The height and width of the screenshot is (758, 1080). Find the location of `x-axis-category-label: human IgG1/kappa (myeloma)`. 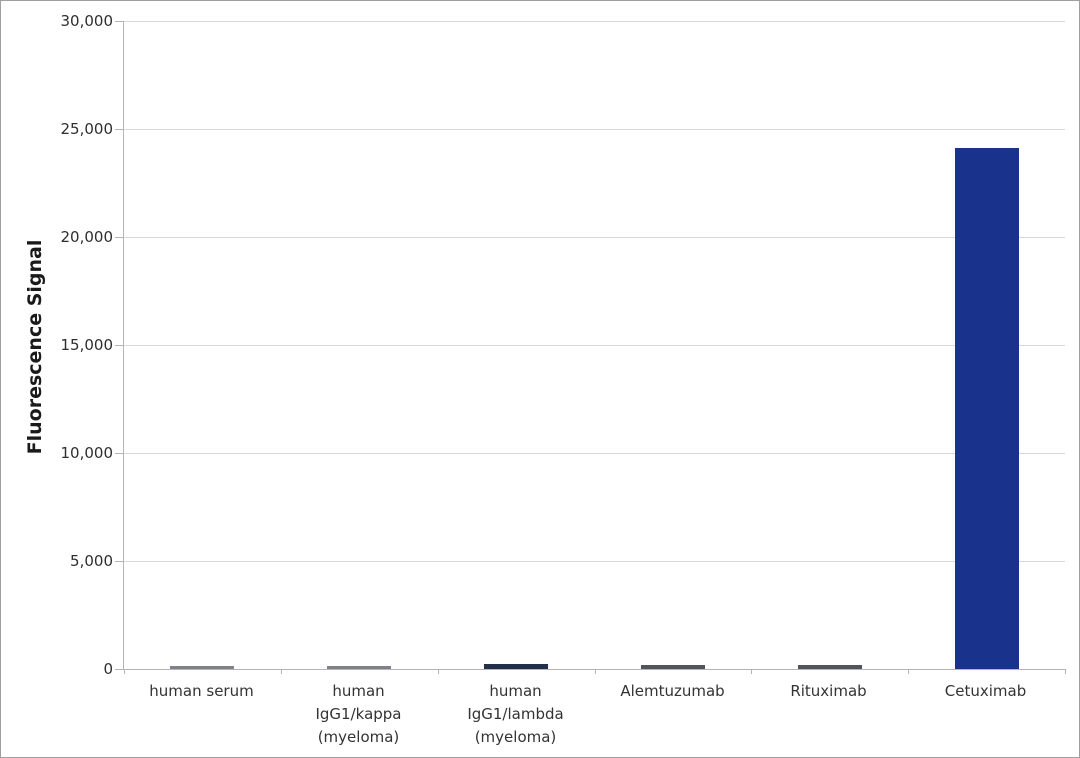

x-axis-category-label: human IgG1/kappa (myeloma) is located at coordinates (358, 714).